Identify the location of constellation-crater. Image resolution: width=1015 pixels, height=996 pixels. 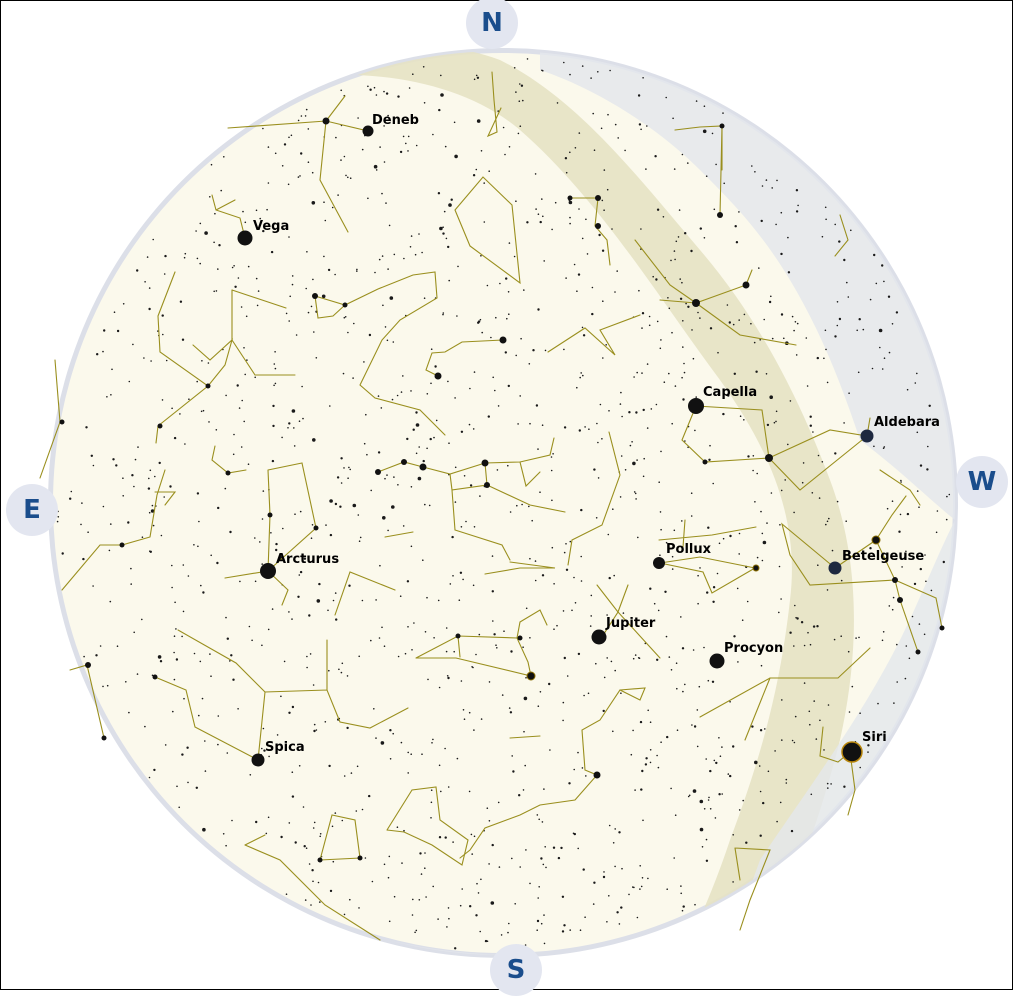
(427, 826).